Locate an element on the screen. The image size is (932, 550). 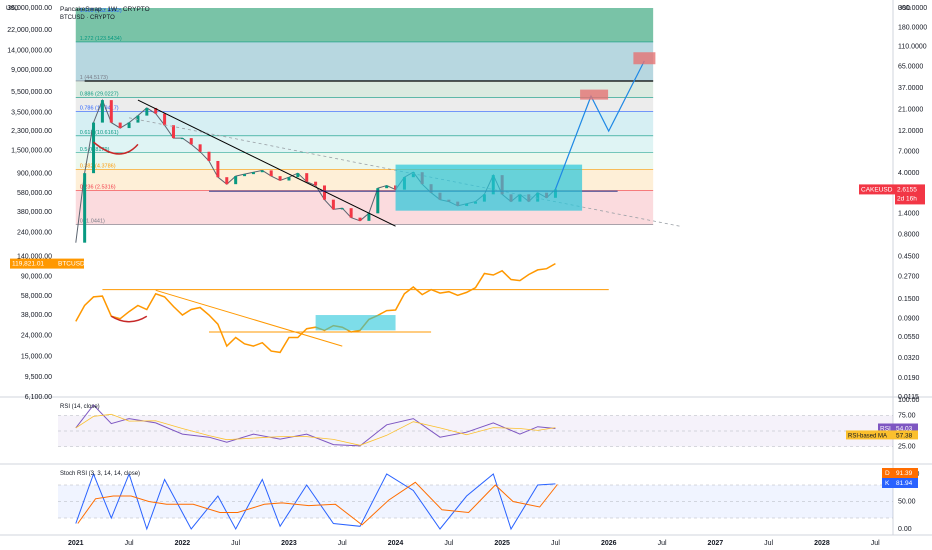
stoch-k-line is located at coordinates (315, 501).